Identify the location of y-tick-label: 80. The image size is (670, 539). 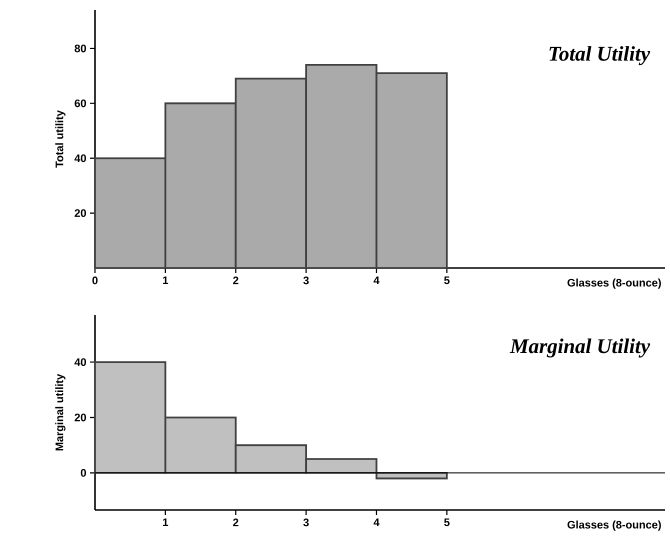
(80, 48).